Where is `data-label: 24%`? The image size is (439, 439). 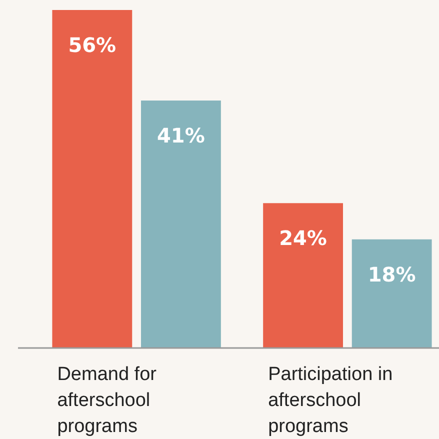
data-label: 24% is located at coordinates (303, 238).